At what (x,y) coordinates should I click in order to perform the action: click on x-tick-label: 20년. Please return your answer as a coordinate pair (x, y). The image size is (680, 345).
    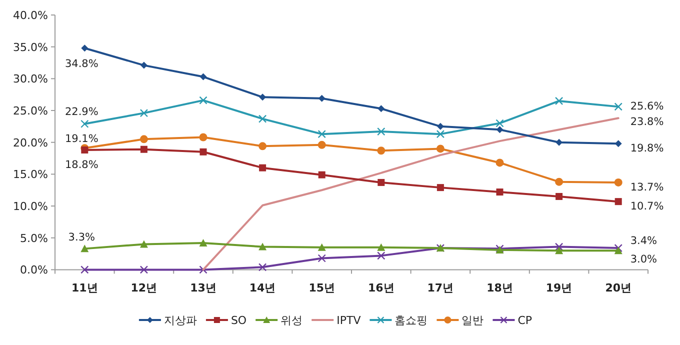
    Looking at the image, I should click on (618, 288).